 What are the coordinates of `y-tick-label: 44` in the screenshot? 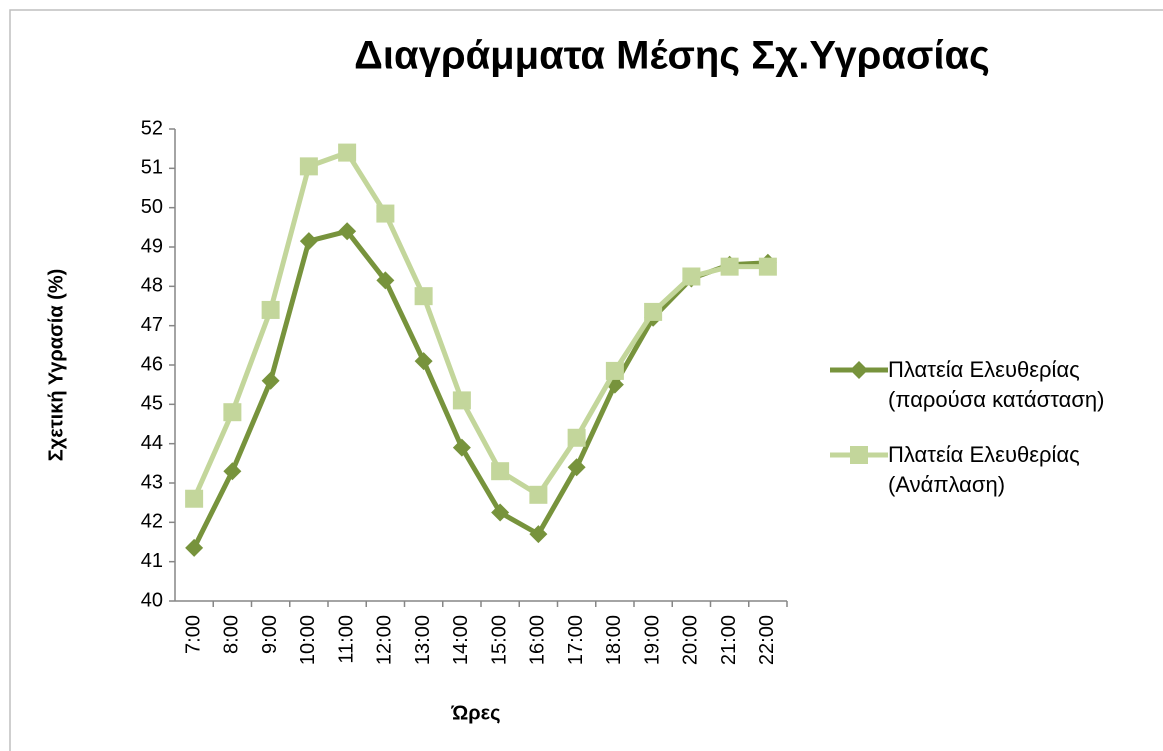 It's located at (152, 443).